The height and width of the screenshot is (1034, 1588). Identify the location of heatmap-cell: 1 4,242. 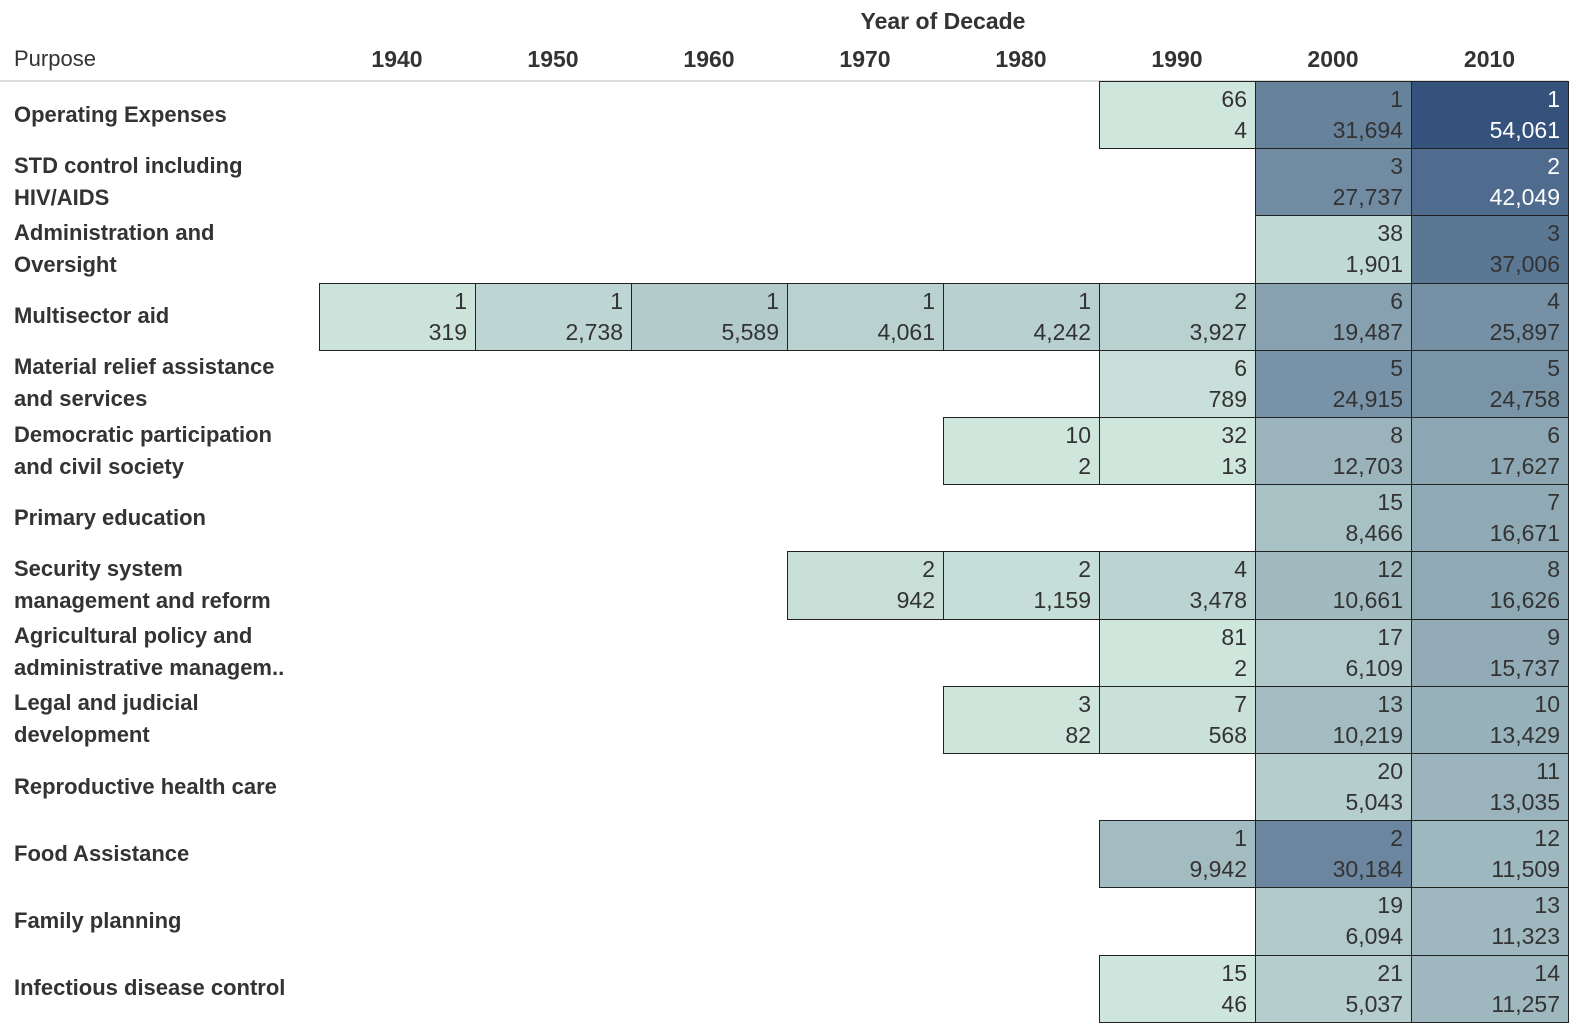
(1021, 316).